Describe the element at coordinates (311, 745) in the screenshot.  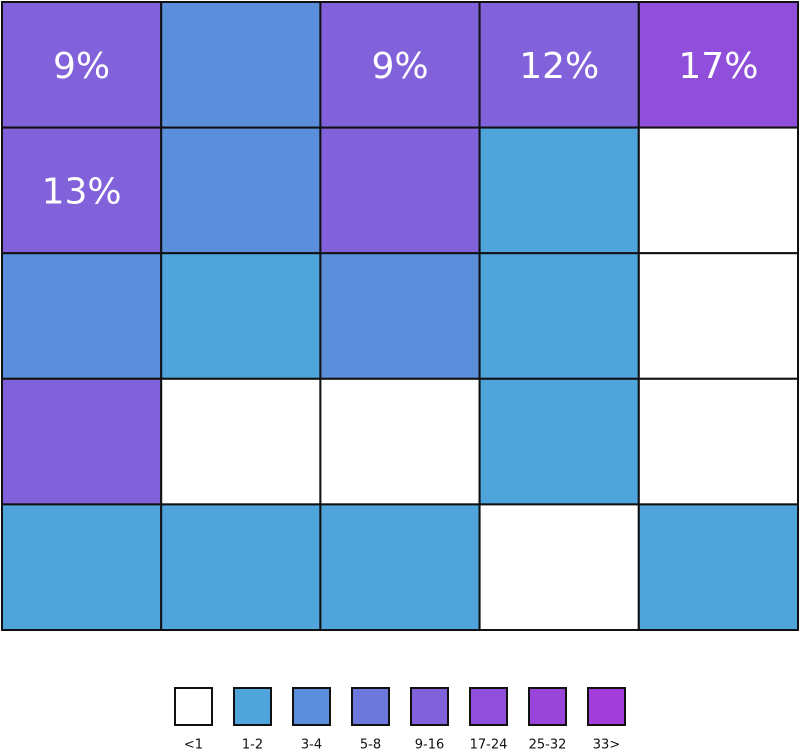
I see `legend-label: 3-4` at that location.